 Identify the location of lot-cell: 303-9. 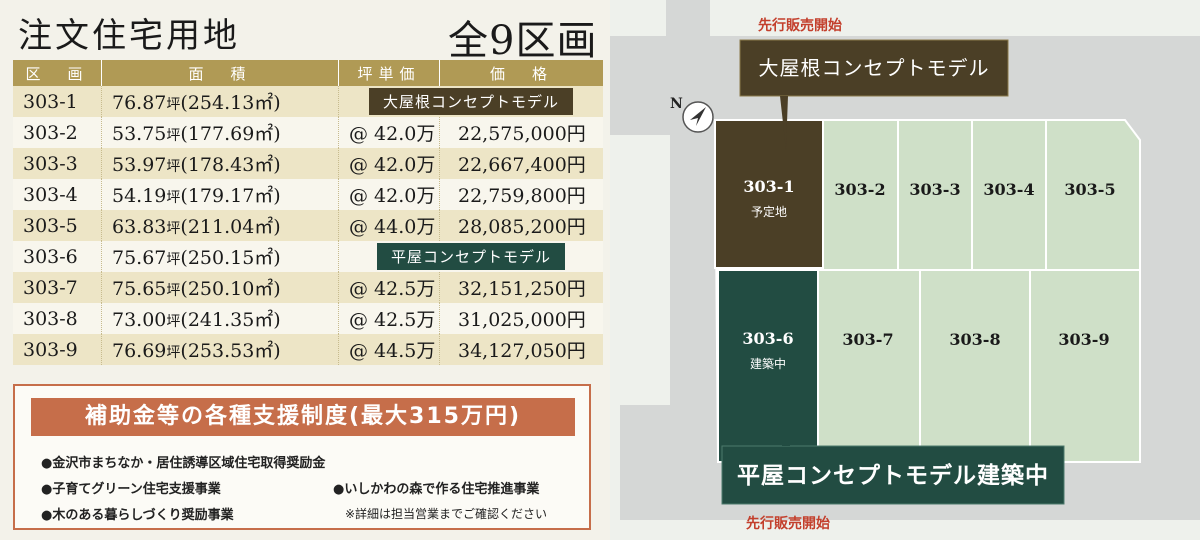
(57, 349).